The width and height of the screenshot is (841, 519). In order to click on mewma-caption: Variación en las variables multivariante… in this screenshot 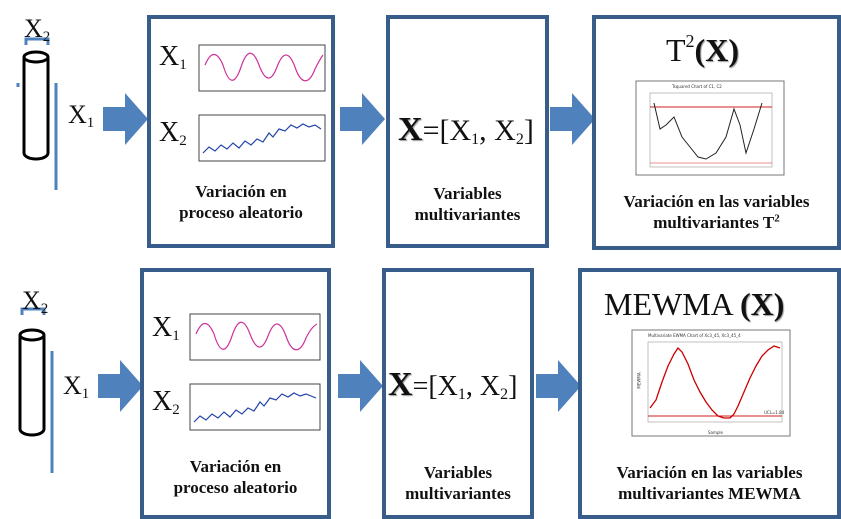, I will do `click(709, 483)`.